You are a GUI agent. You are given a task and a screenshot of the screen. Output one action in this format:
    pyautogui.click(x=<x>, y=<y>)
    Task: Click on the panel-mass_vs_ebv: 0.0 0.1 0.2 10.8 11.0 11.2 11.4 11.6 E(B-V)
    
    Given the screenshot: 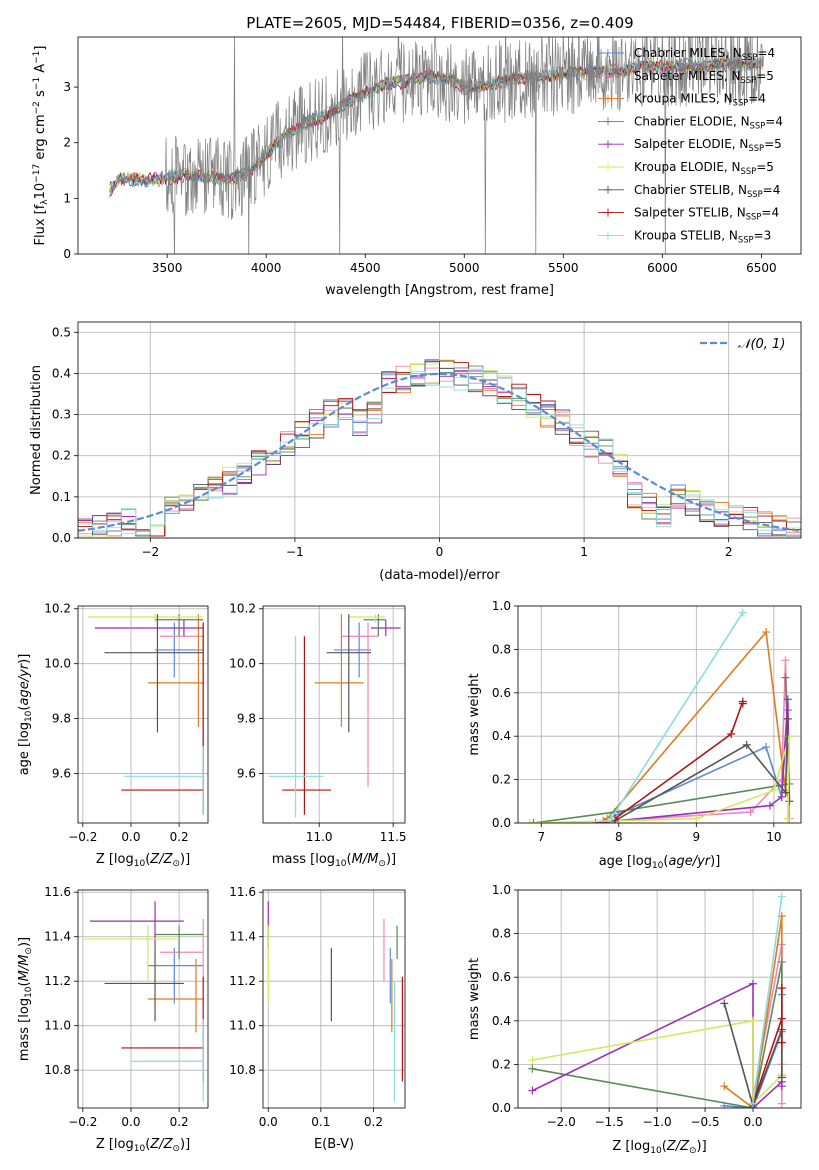 What is the action you would take?
    pyautogui.click(x=317, y=1018)
    